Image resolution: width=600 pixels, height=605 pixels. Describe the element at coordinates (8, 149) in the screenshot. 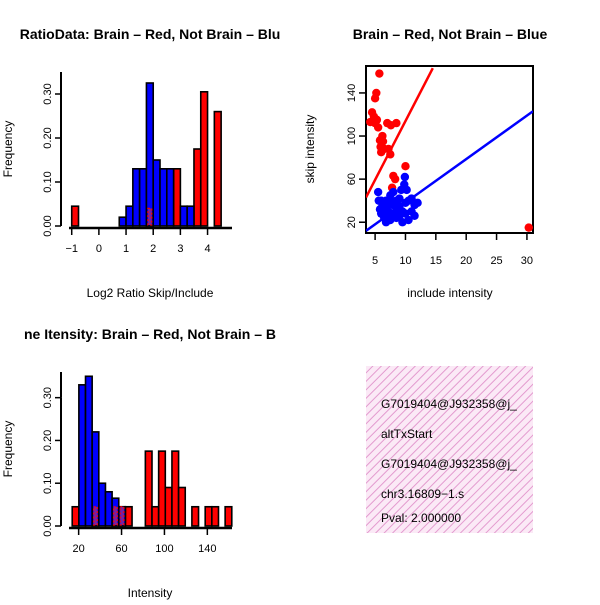

I see `ratio-ylabel: Frequency` at that location.